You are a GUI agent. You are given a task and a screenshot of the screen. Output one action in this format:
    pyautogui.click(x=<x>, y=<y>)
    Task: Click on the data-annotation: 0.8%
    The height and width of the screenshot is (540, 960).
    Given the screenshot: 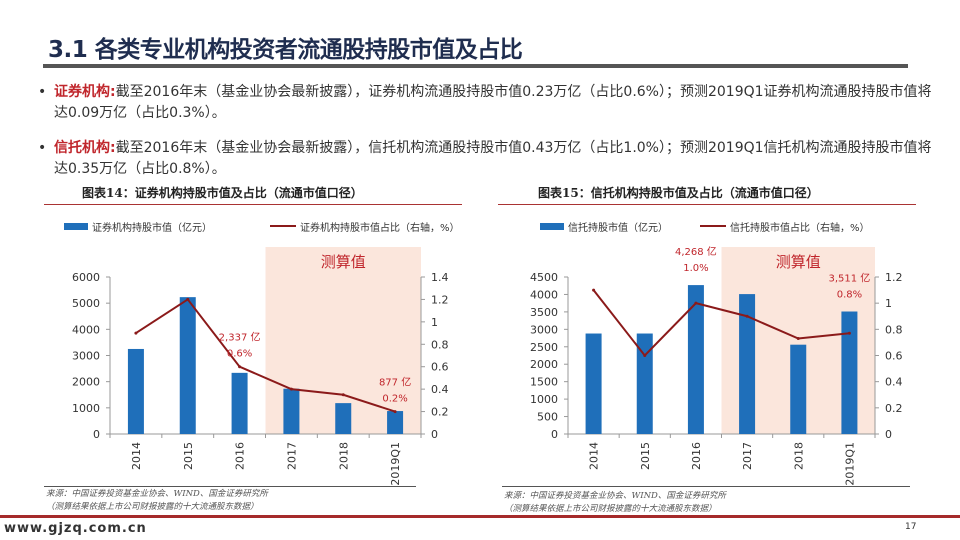 What is the action you would take?
    pyautogui.click(x=849, y=295)
    